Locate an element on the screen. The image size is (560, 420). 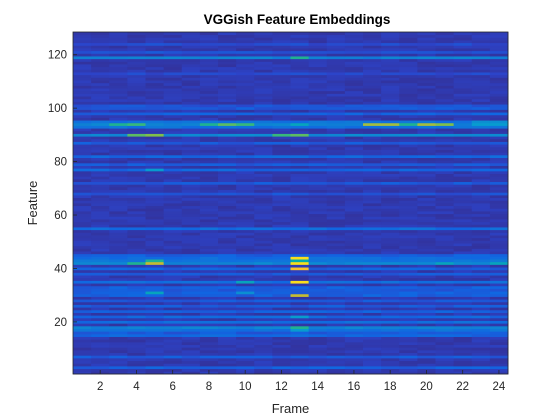
heatmap-cell-f46-x16 is located at coordinates (354, 253).